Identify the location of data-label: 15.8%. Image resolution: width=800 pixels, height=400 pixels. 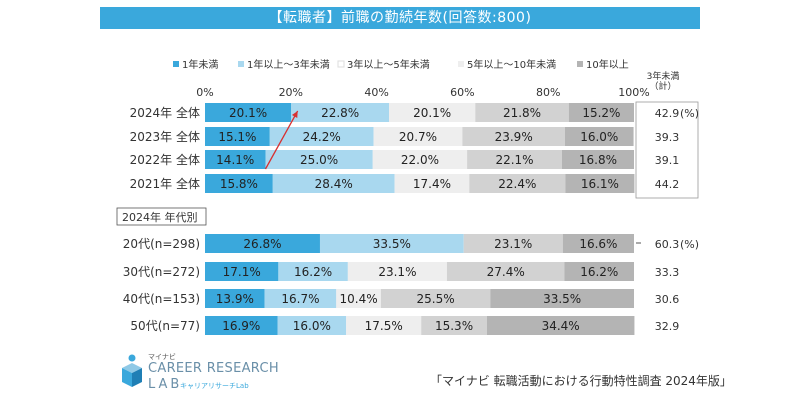
(239, 184).